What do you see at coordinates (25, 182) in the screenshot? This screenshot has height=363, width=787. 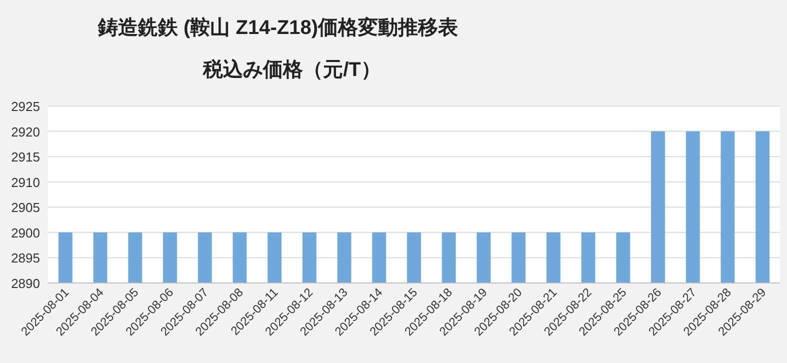 I see `y-tick-label: 2910` at bounding box center [25, 182].